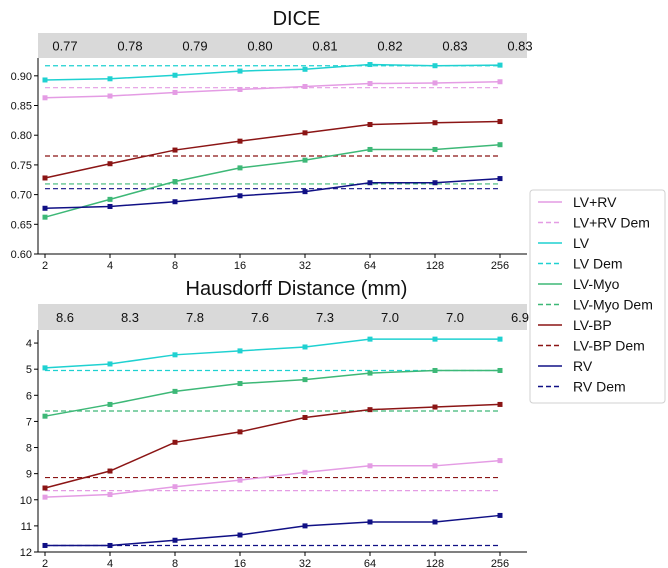 This screenshot has height=568, width=668. What do you see at coordinates (611, 223) in the screenshot?
I see `legend-label: LV+RV Dem` at bounding box center [611, 223].